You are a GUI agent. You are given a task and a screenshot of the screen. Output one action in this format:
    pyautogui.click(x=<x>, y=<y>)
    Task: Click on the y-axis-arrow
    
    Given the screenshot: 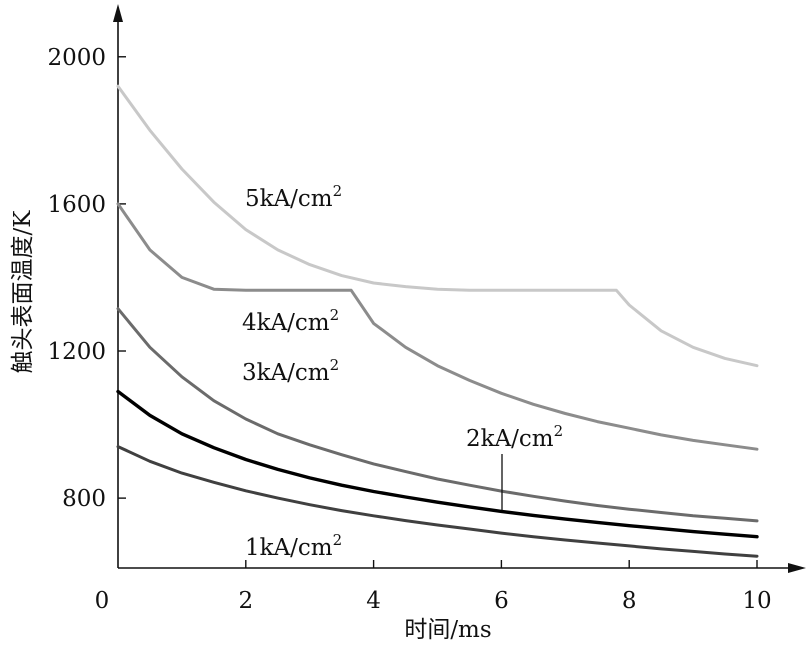 What is the action you would take?
    pyautogui.click(x=118, y=13)
    